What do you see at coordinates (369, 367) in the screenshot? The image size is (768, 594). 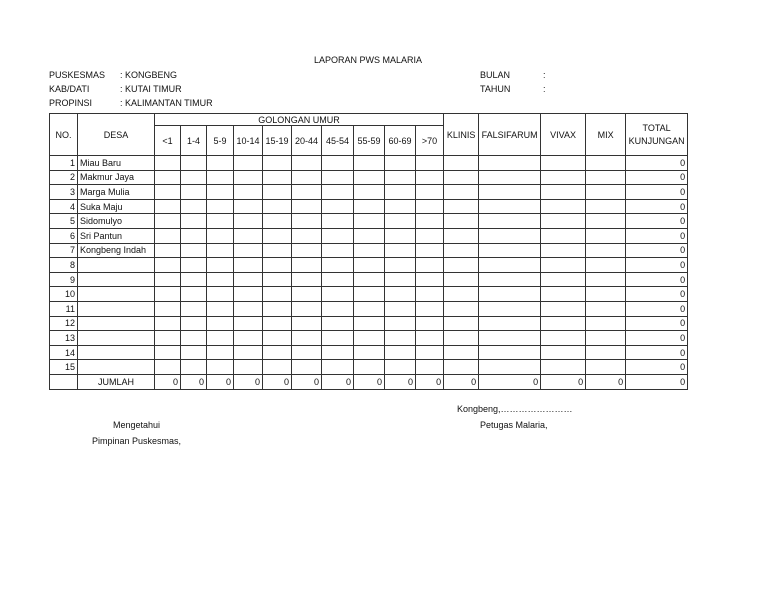 I see `table-row: 15 0` at bounding box center [369, 367].